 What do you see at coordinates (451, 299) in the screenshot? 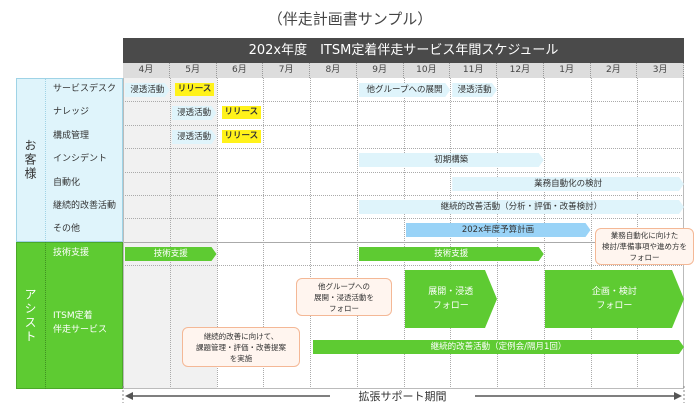
I see `follow-arrow: 展開・浸透 フォロー` at bounding box center [451, 299].